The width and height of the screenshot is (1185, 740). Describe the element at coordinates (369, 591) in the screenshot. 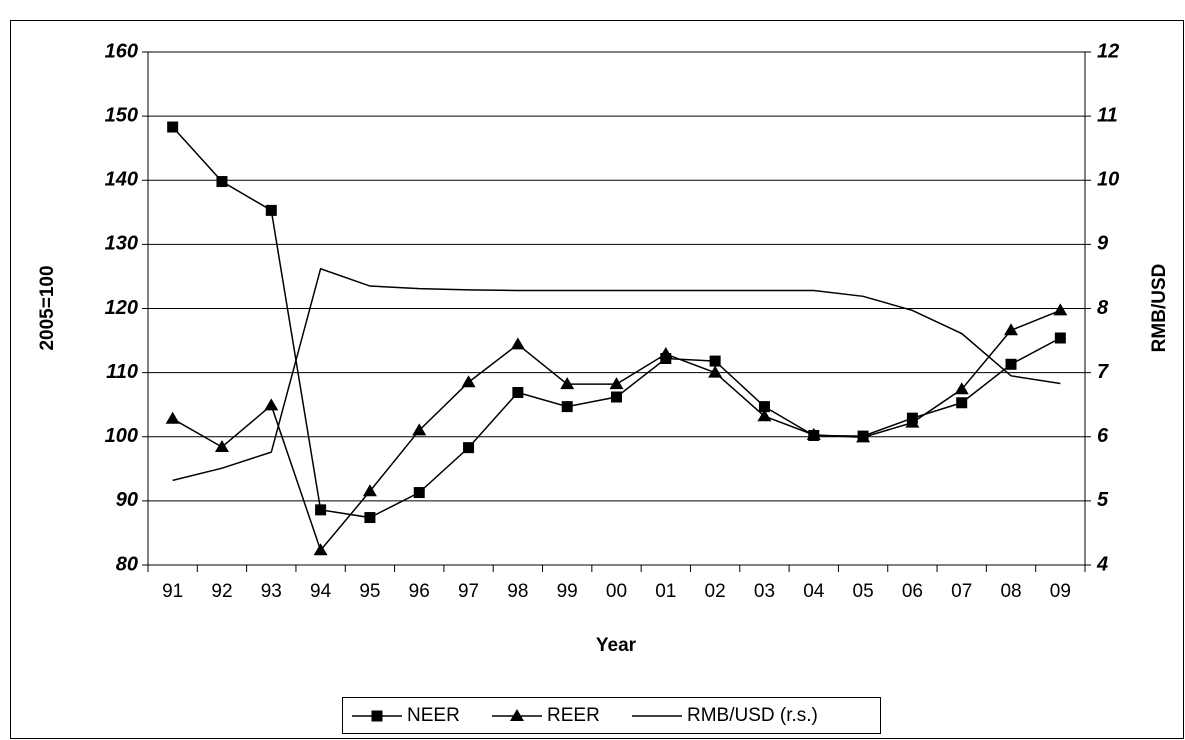

I see `x-tick-label: 95` at that location.